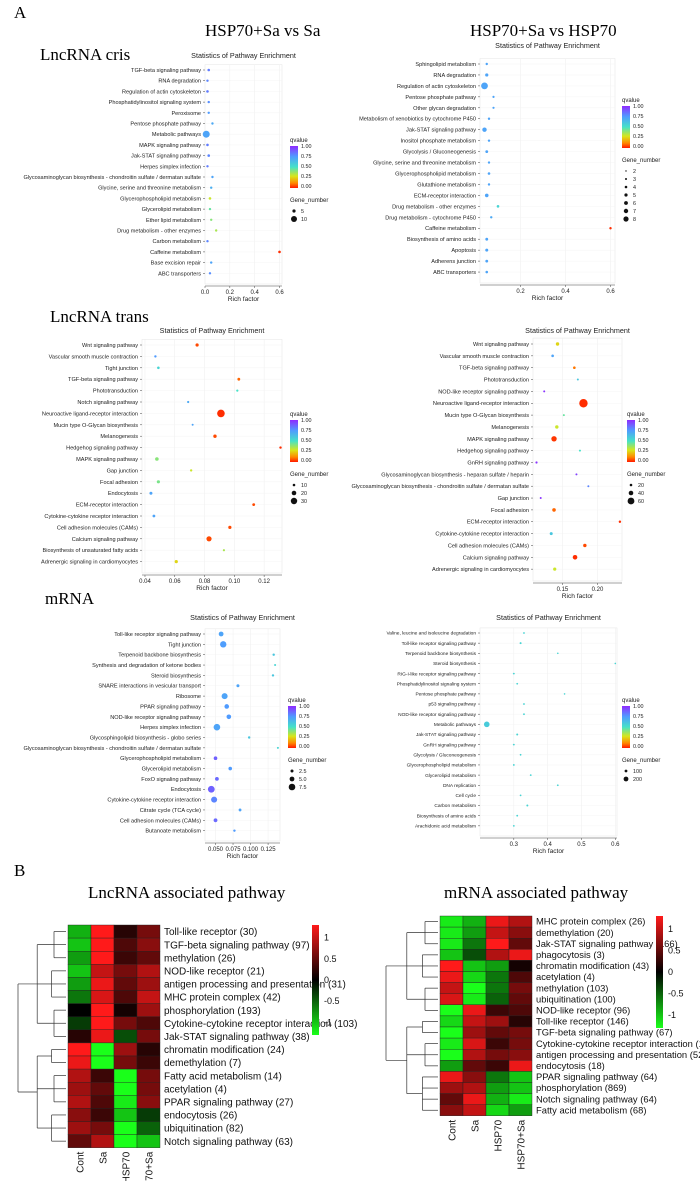 The image size is (700, 1181). What do you see at coordinates (498, 440) in the screenshot?
I see `pathway-label: MAPK signaling pathway` at bounding box center [498, 440].